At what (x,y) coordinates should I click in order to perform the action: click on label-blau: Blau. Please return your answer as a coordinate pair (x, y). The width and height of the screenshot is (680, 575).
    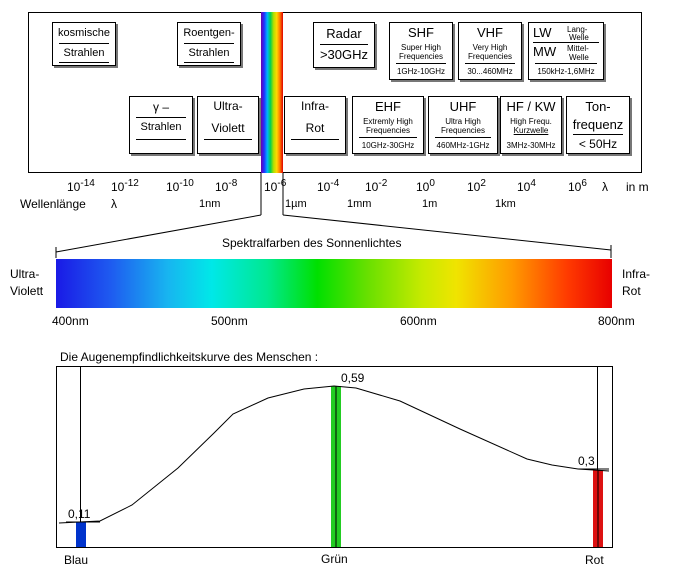
    Looking at the image, I should click on (76, 560).